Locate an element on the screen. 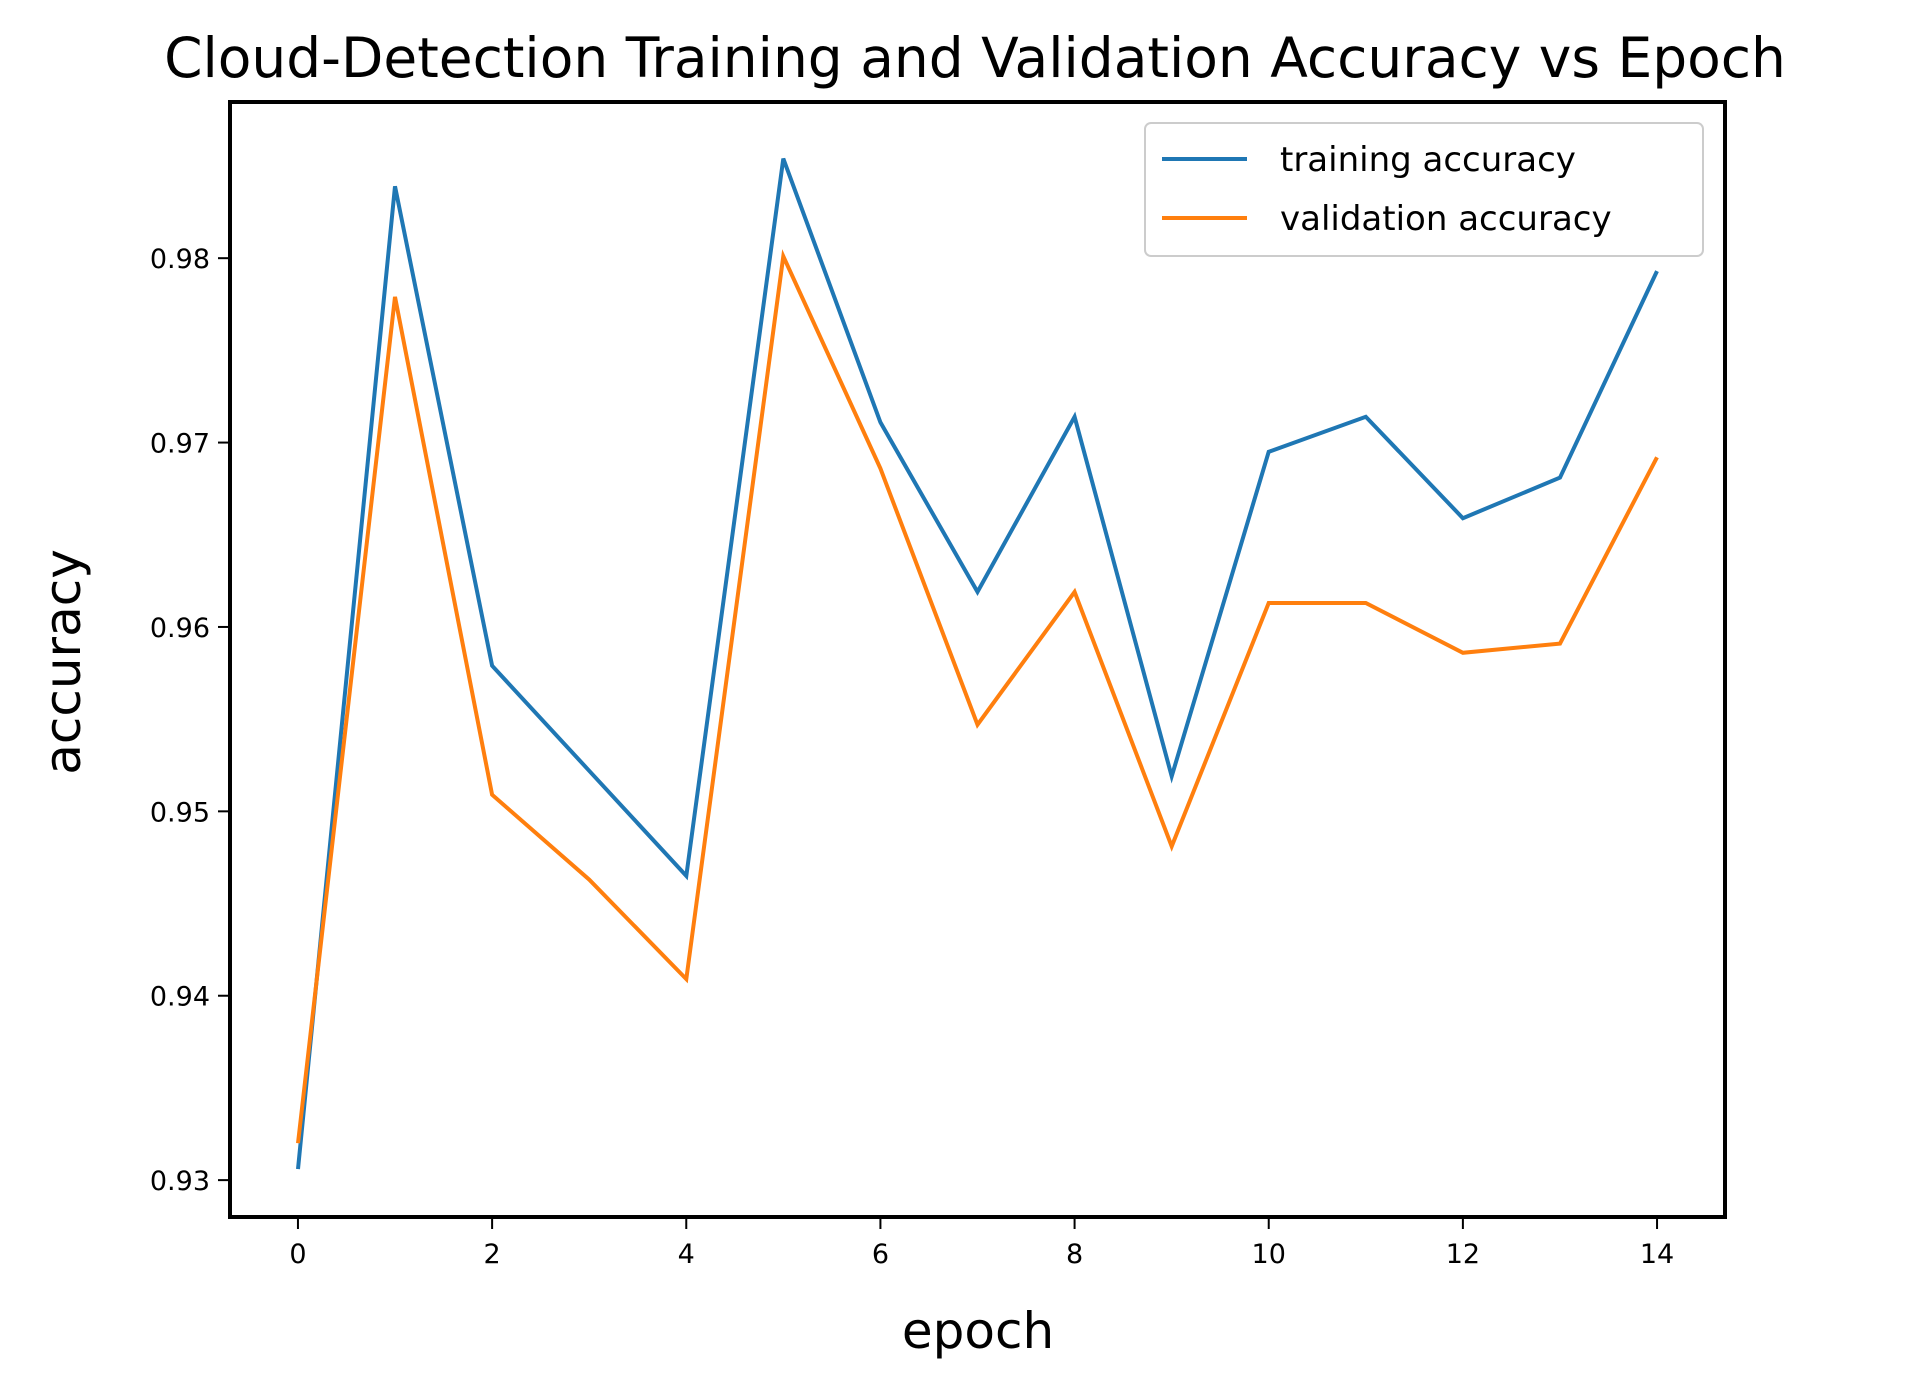 The width and height of the screenshot is (1923, 1386). legend: training accuracy validation accuracy is located at coordinates (1424, 189).